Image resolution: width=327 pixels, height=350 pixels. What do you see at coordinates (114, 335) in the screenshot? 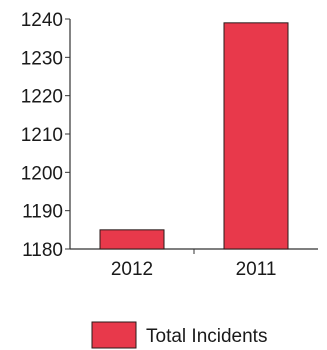
I see `legend-swatch` at bounding box center [114, 335].